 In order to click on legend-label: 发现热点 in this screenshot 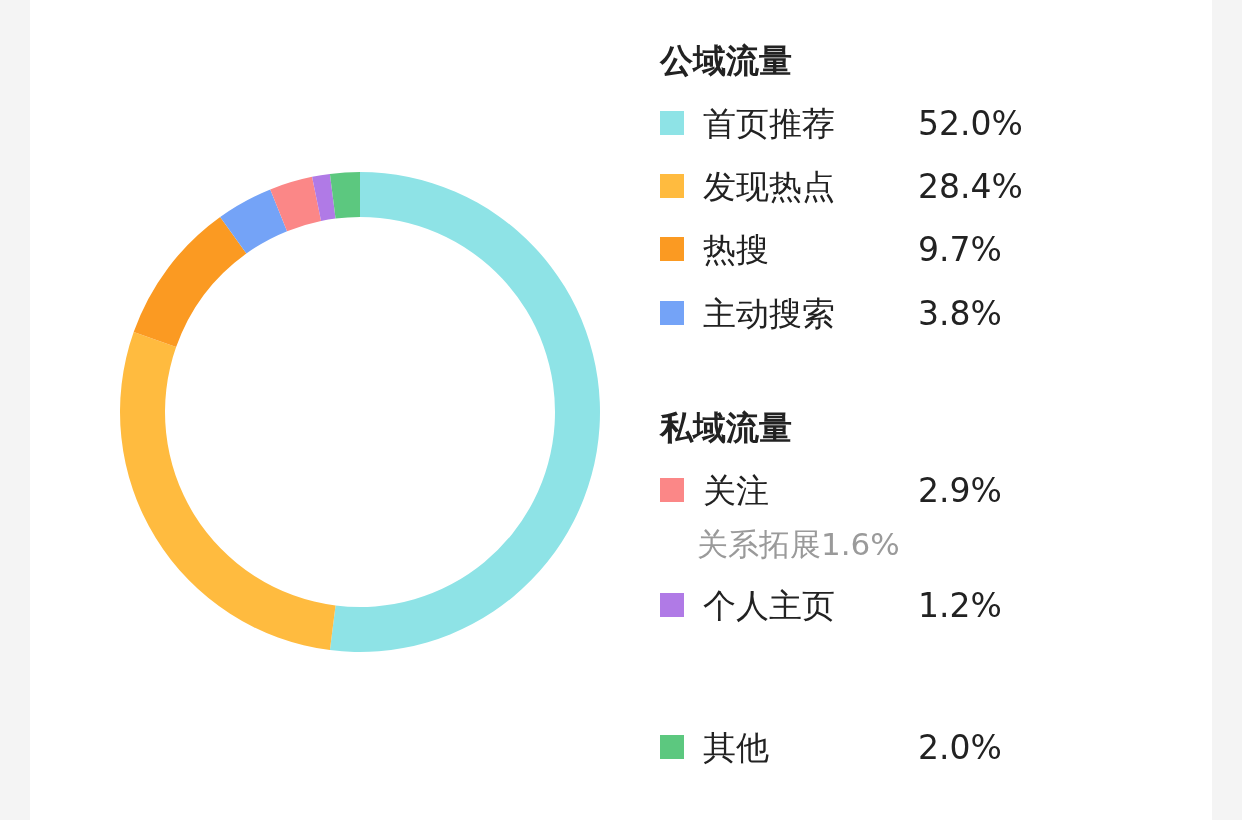, I will do `click(769, 186)`.